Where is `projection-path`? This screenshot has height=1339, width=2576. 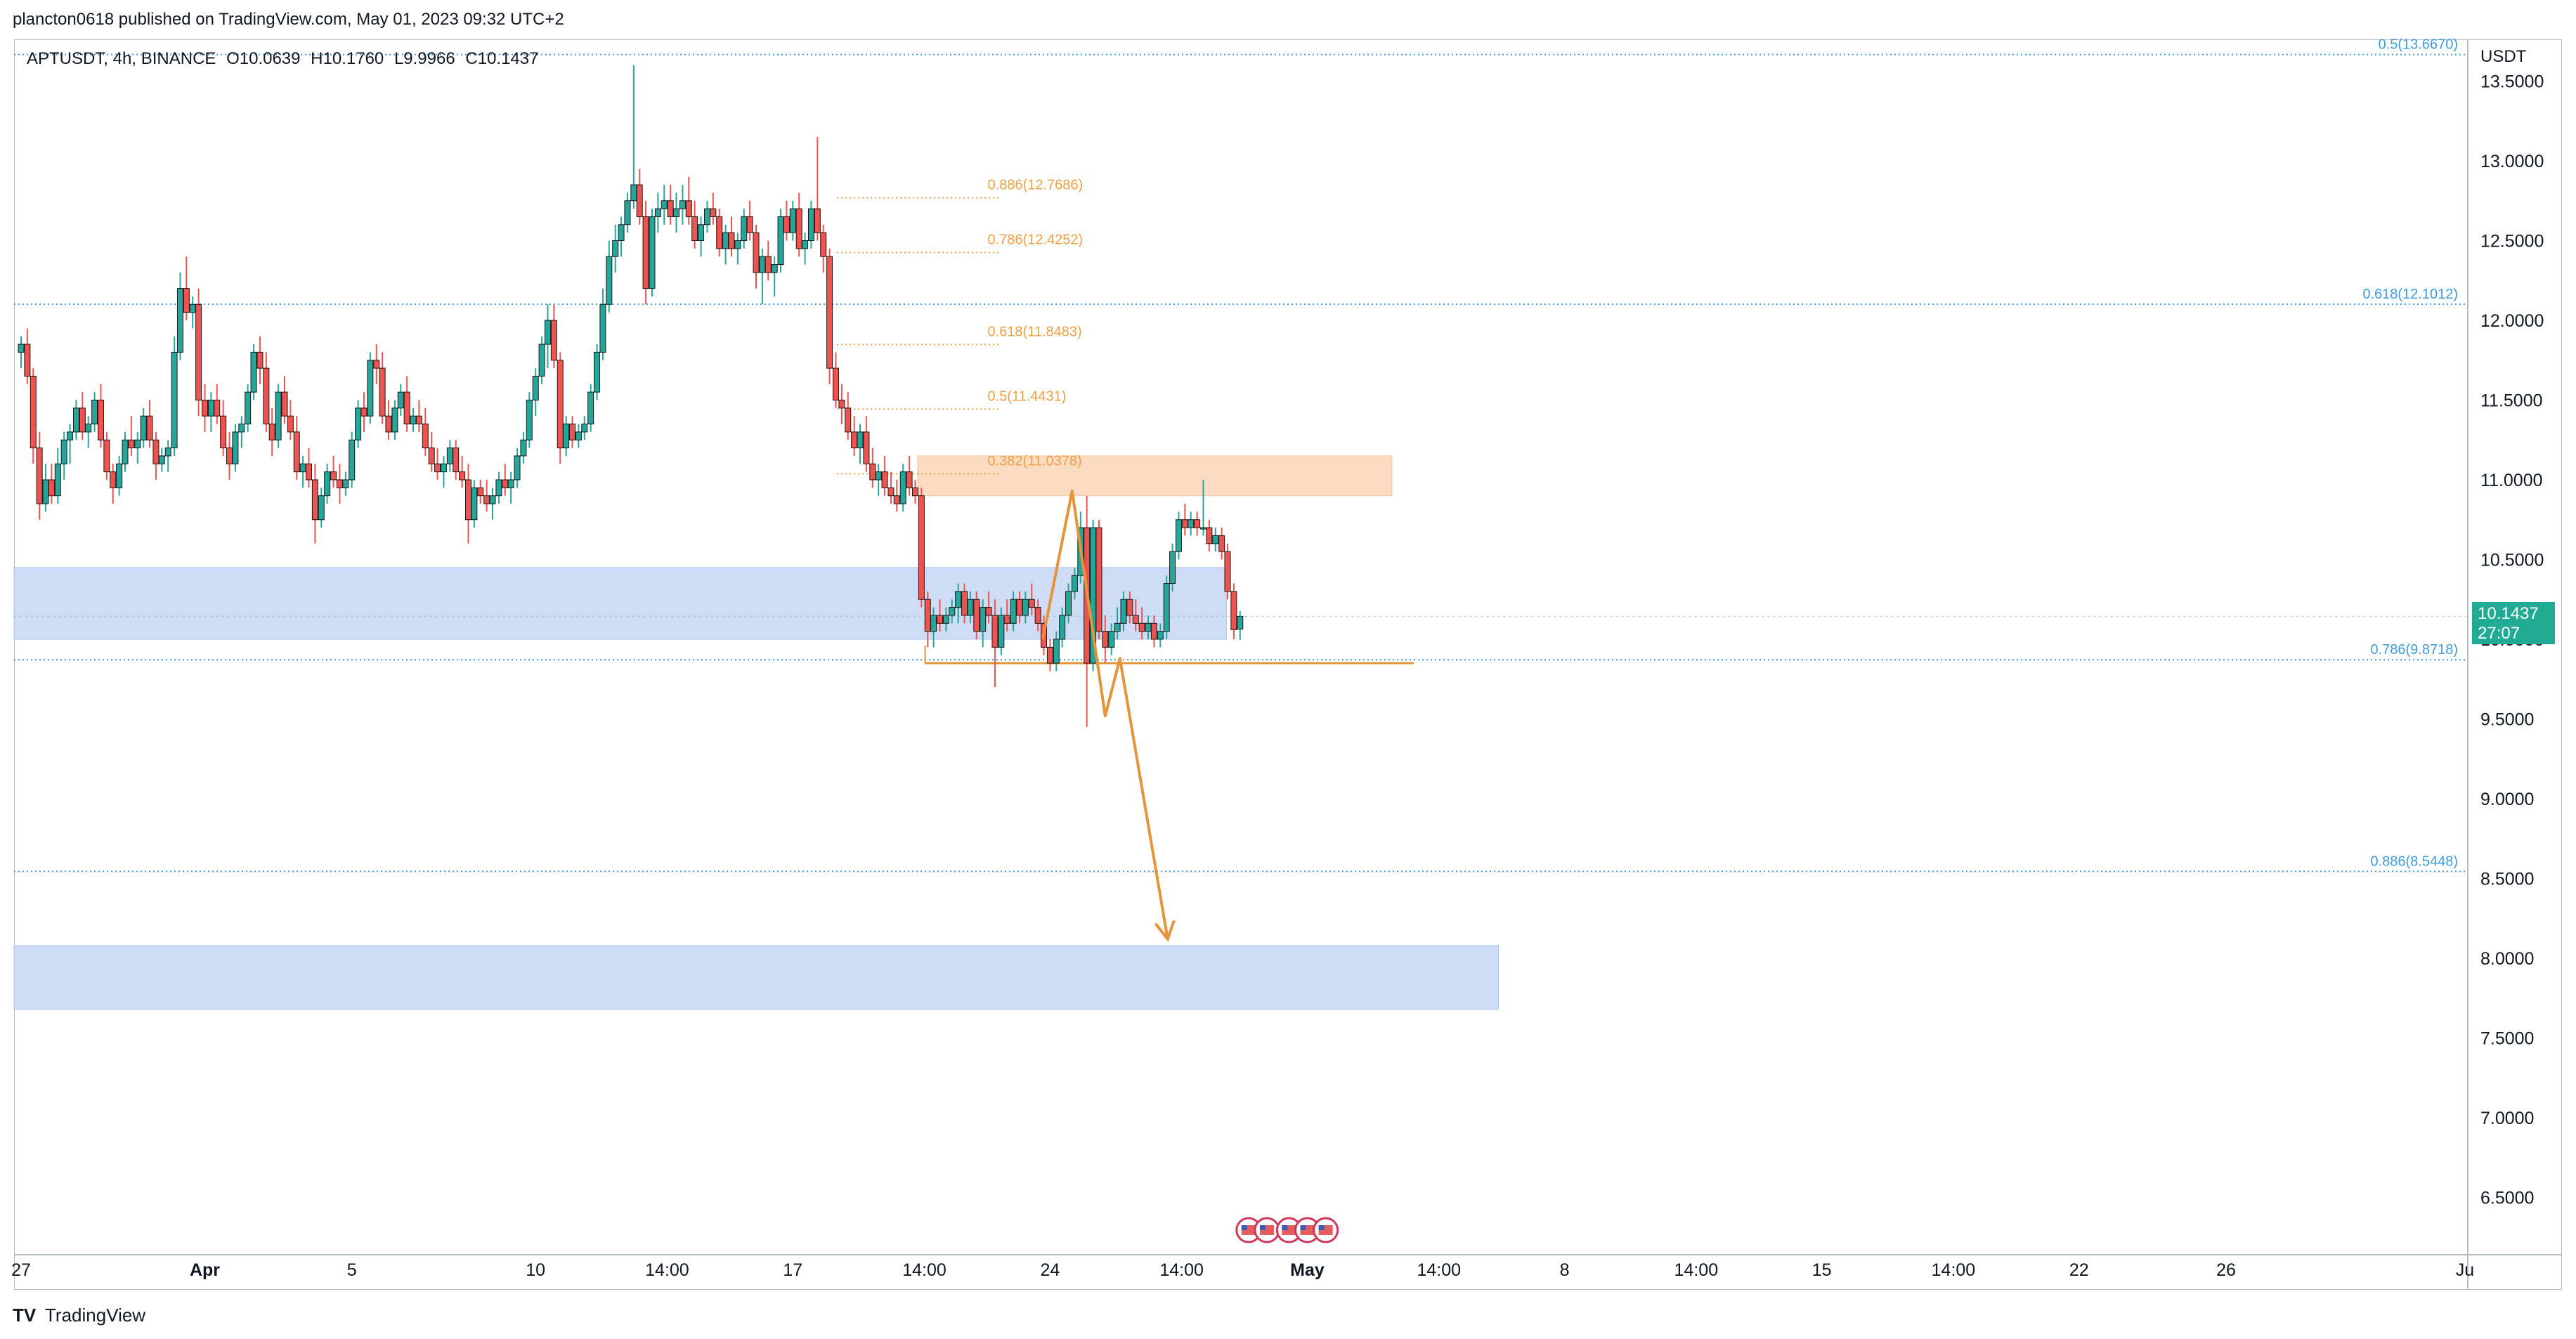 projection-path is located at coordinates (1105, 714).